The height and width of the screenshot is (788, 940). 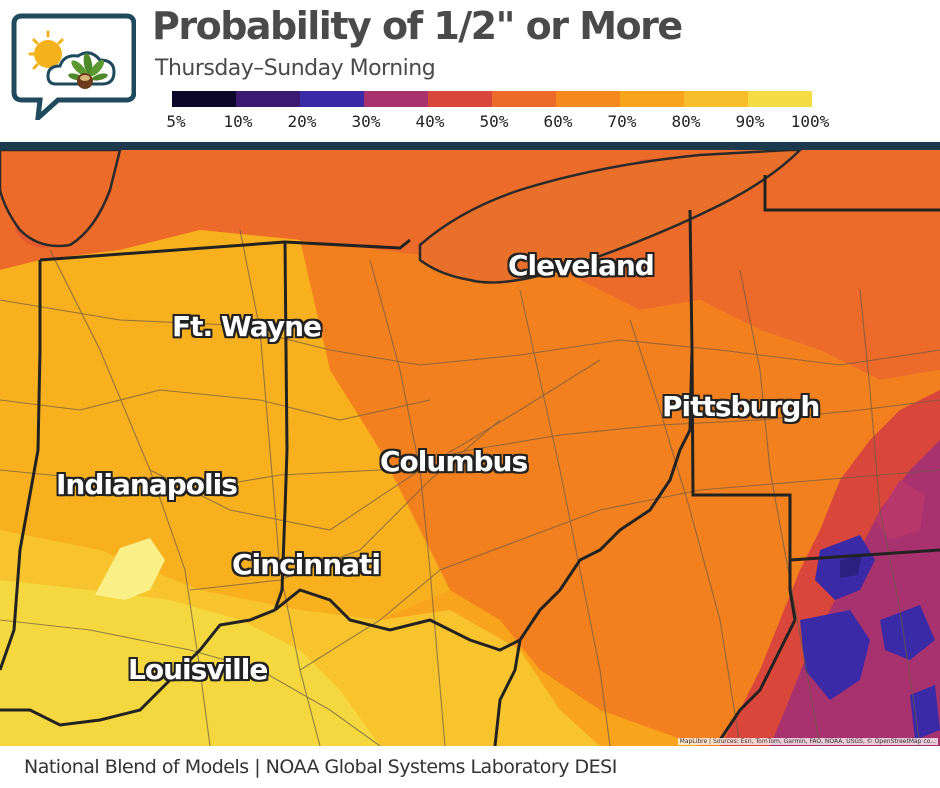 I want to click on city-label-pittsburgh: Pittsburgh, so click(x=741, y=406).